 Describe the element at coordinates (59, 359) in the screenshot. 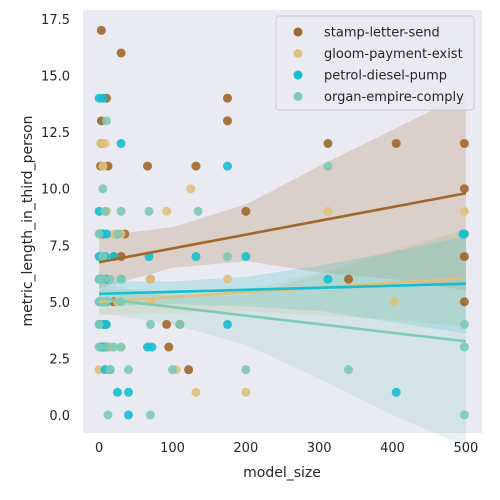

I see `y-tick-label: 2.5` at that location.